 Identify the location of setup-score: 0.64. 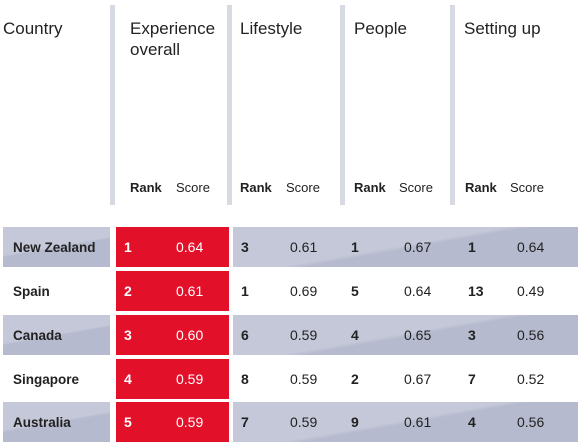
(531, 247).